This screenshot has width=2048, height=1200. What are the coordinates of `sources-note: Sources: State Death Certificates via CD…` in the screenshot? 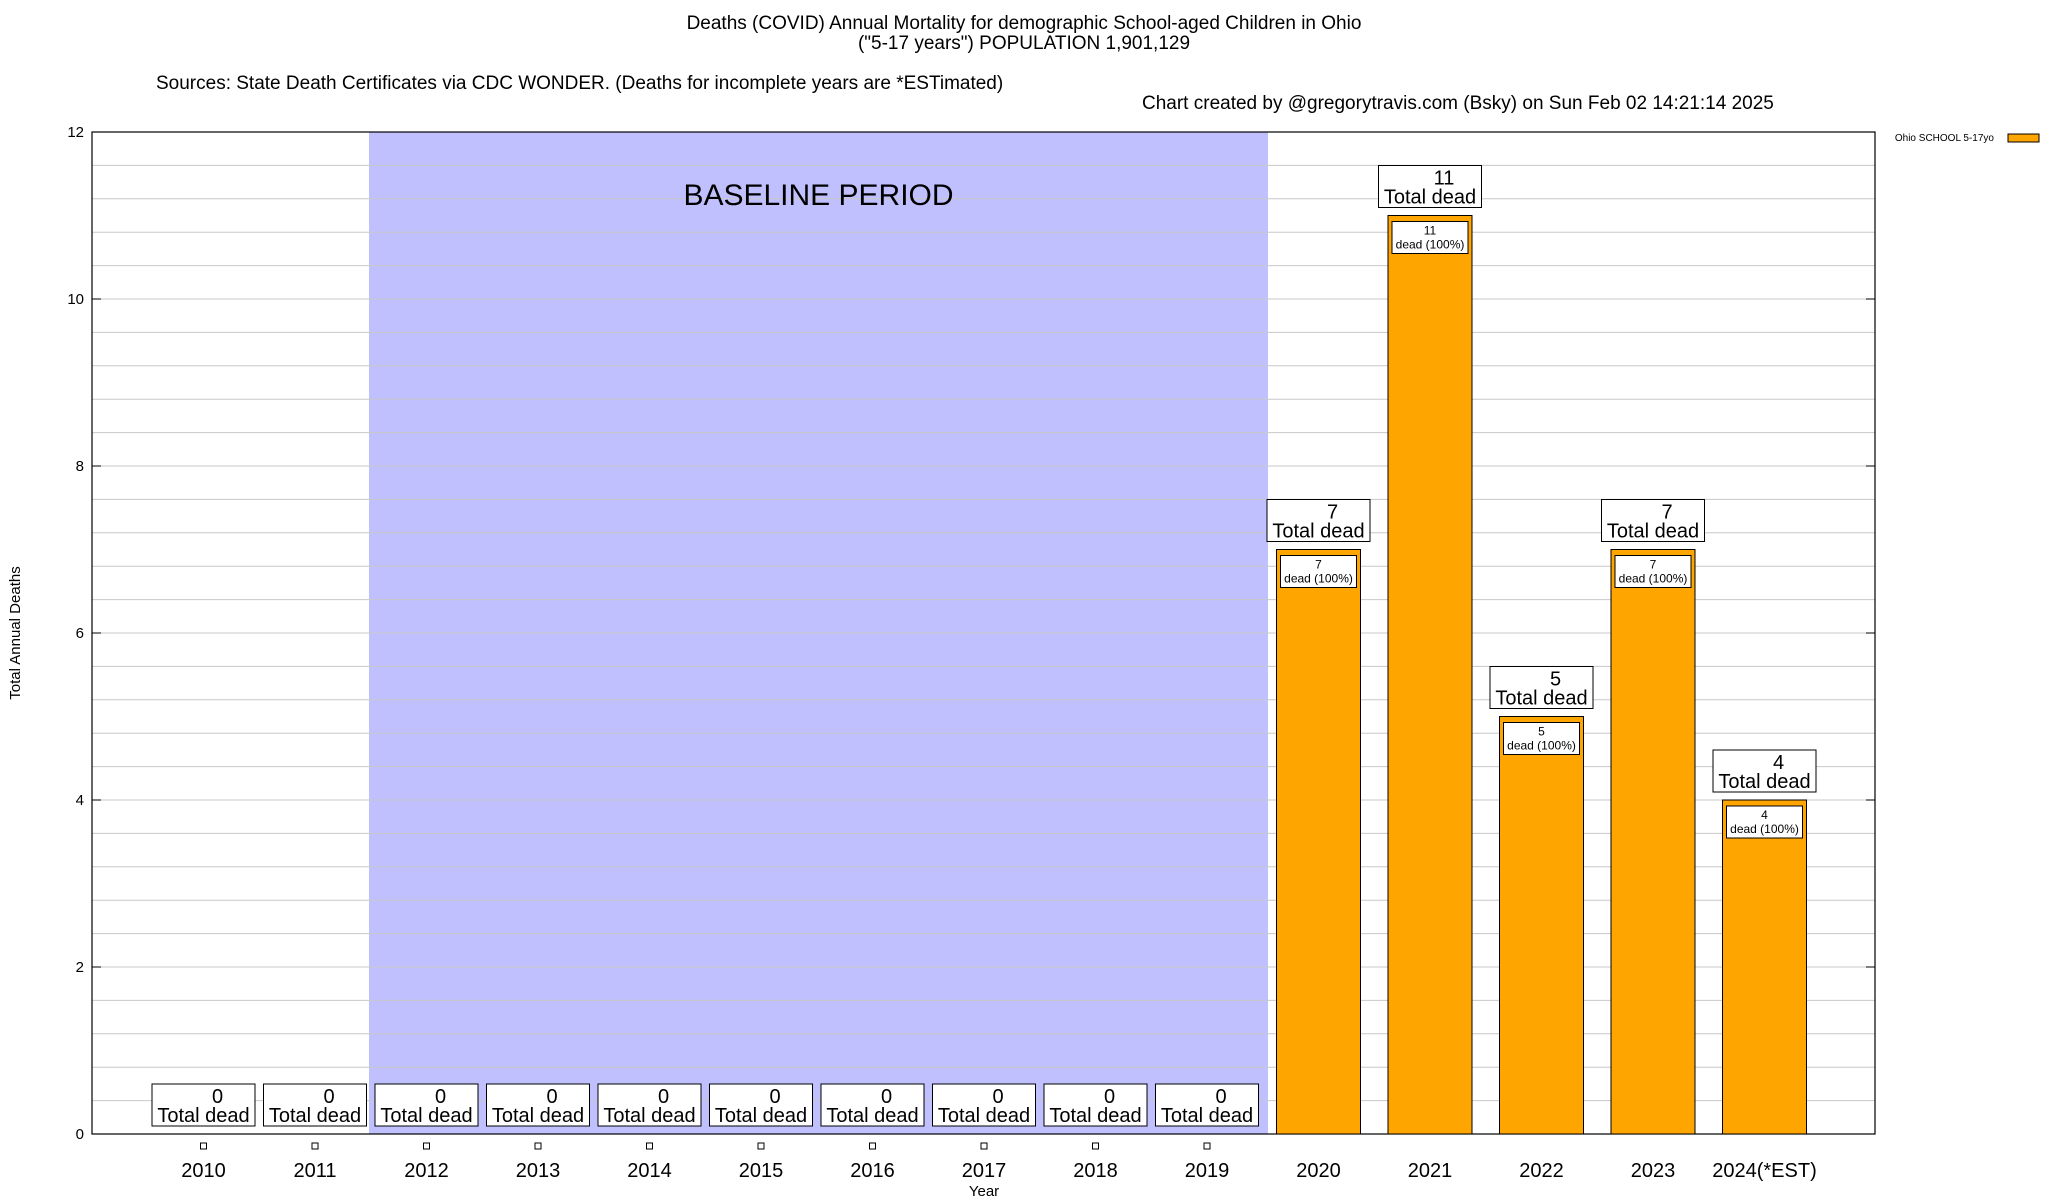 It's located at (580, 83).